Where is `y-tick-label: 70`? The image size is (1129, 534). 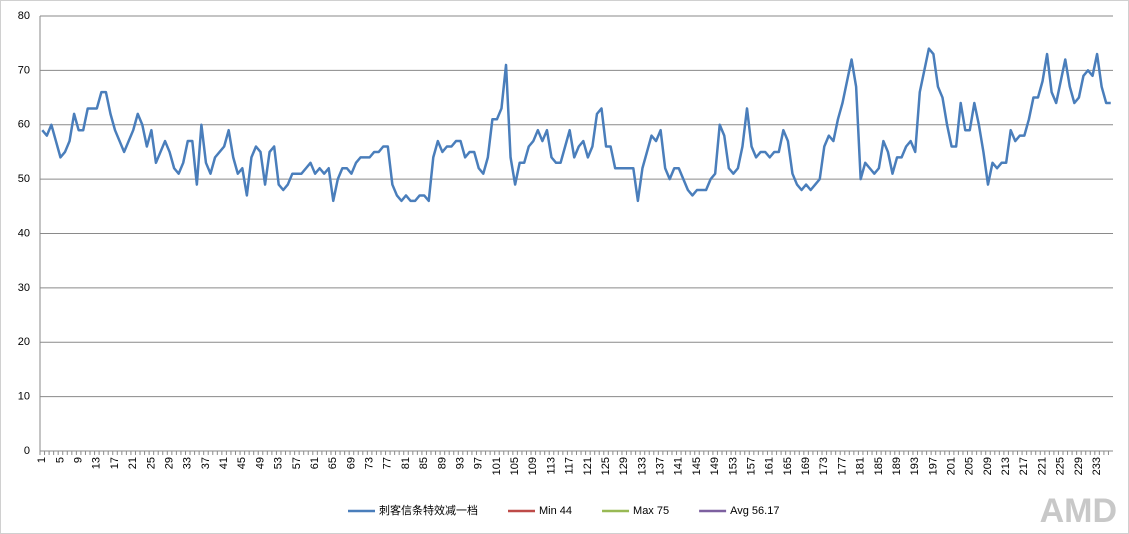 y-tick-label: 70 is located at coordinates (24, 70).